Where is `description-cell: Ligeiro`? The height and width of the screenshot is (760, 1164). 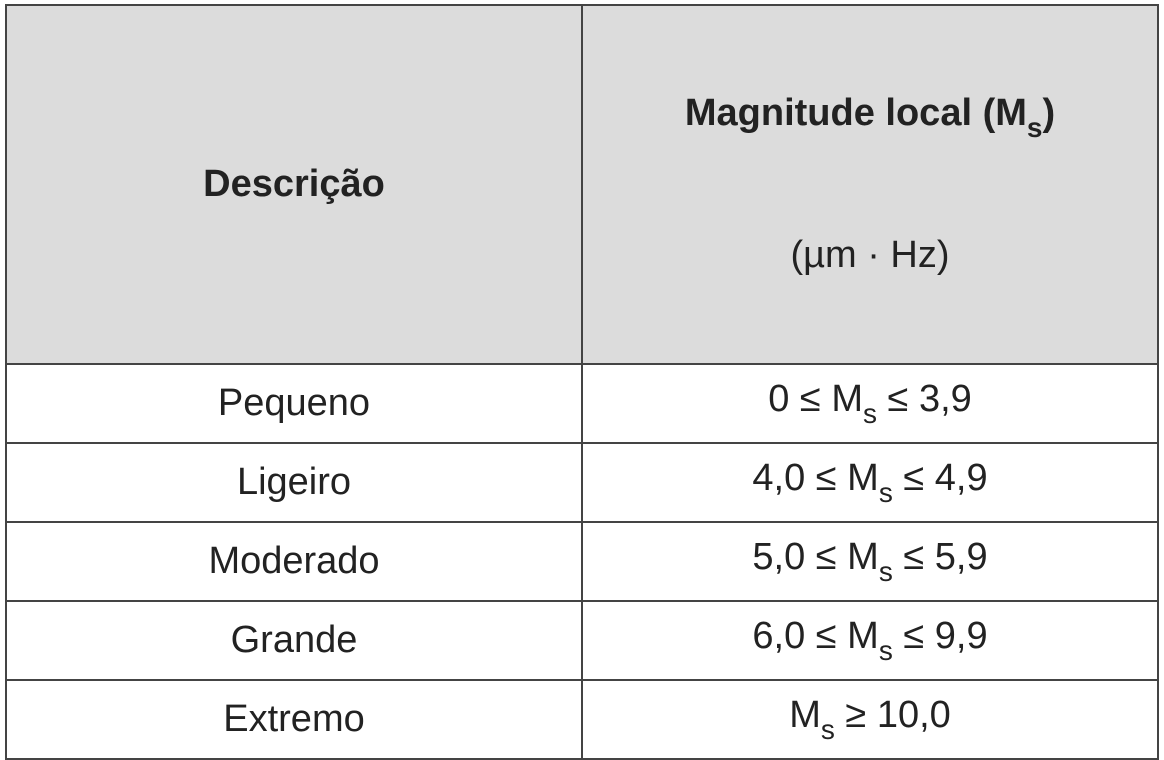 description-cell: Ligeiro is located at coordinates (294, 482).